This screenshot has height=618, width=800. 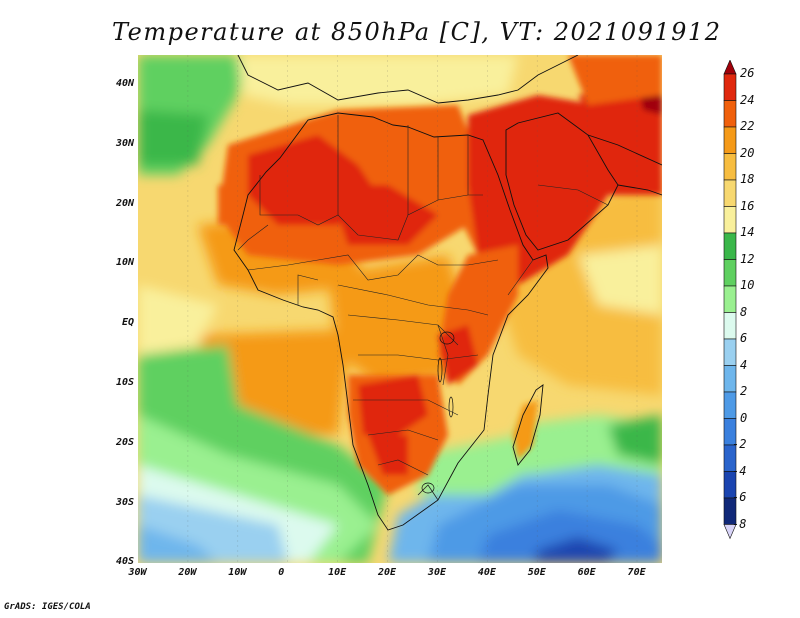 I want to click on colorbar-label: 2, so click(x=744, y=391).